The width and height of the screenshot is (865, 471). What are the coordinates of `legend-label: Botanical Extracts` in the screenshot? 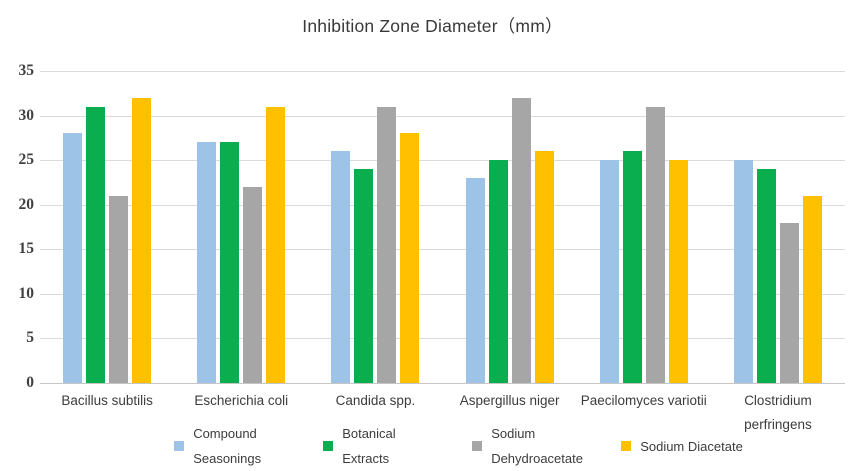 It's located at (369, 446).